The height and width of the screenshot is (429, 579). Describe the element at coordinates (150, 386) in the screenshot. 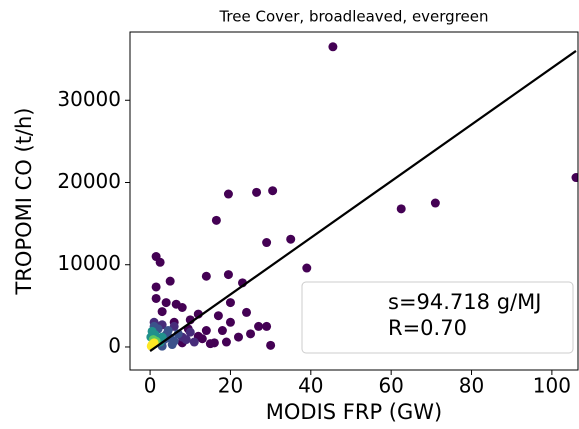

I see `x-tick-label: 0` at that location.